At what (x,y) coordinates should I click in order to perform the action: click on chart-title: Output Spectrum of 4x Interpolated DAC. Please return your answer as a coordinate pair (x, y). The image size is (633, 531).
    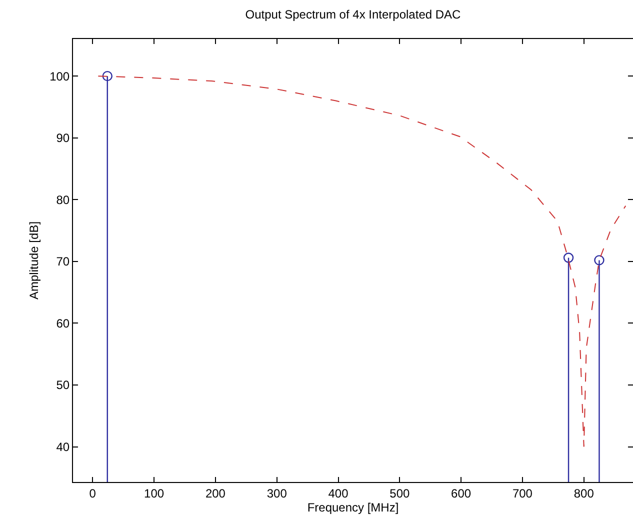
    Looking at the image, I should click on (353, 14).